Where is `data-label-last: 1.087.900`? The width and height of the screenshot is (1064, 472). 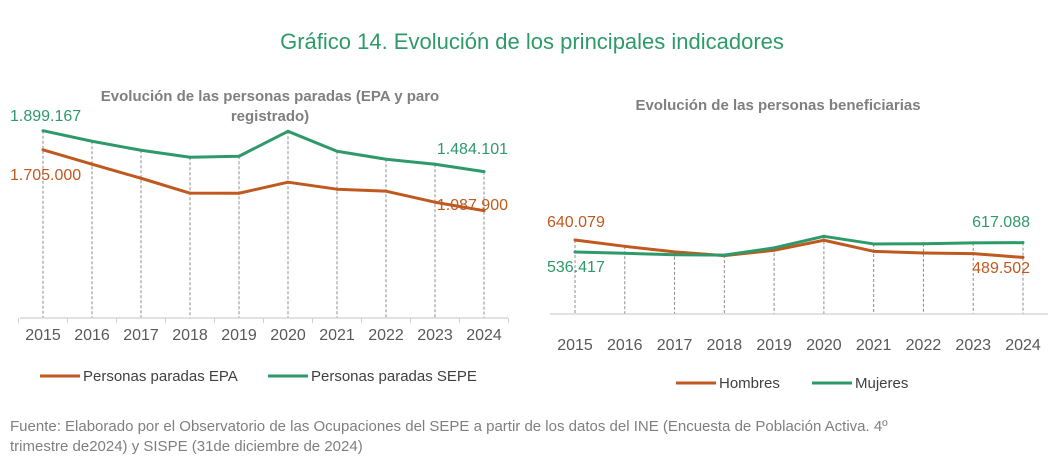 data-label-last: 1.087.900 is located at coordinates (472, 205).